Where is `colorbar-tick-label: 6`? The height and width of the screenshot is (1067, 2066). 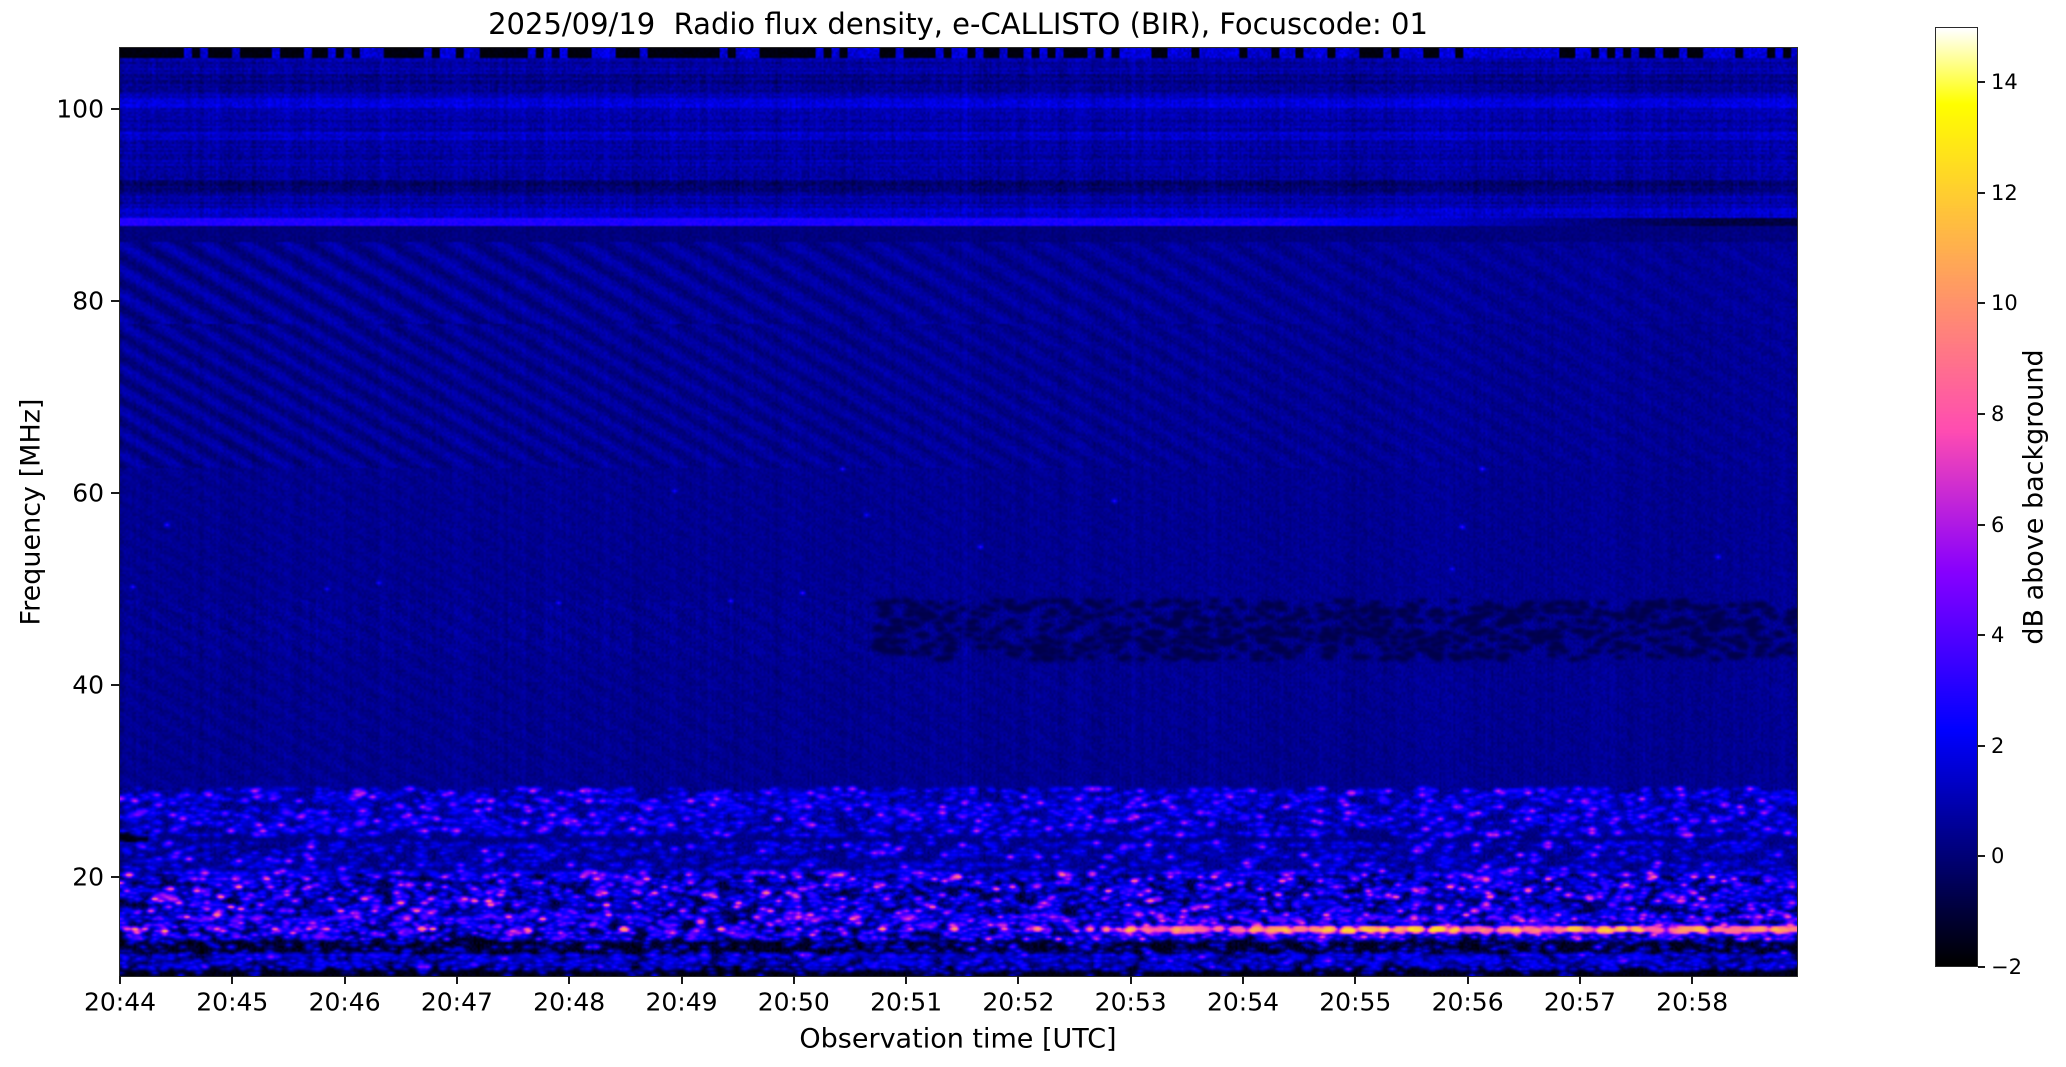
colorbar-tick-label: 6 is located at coordinates (1998, 524).